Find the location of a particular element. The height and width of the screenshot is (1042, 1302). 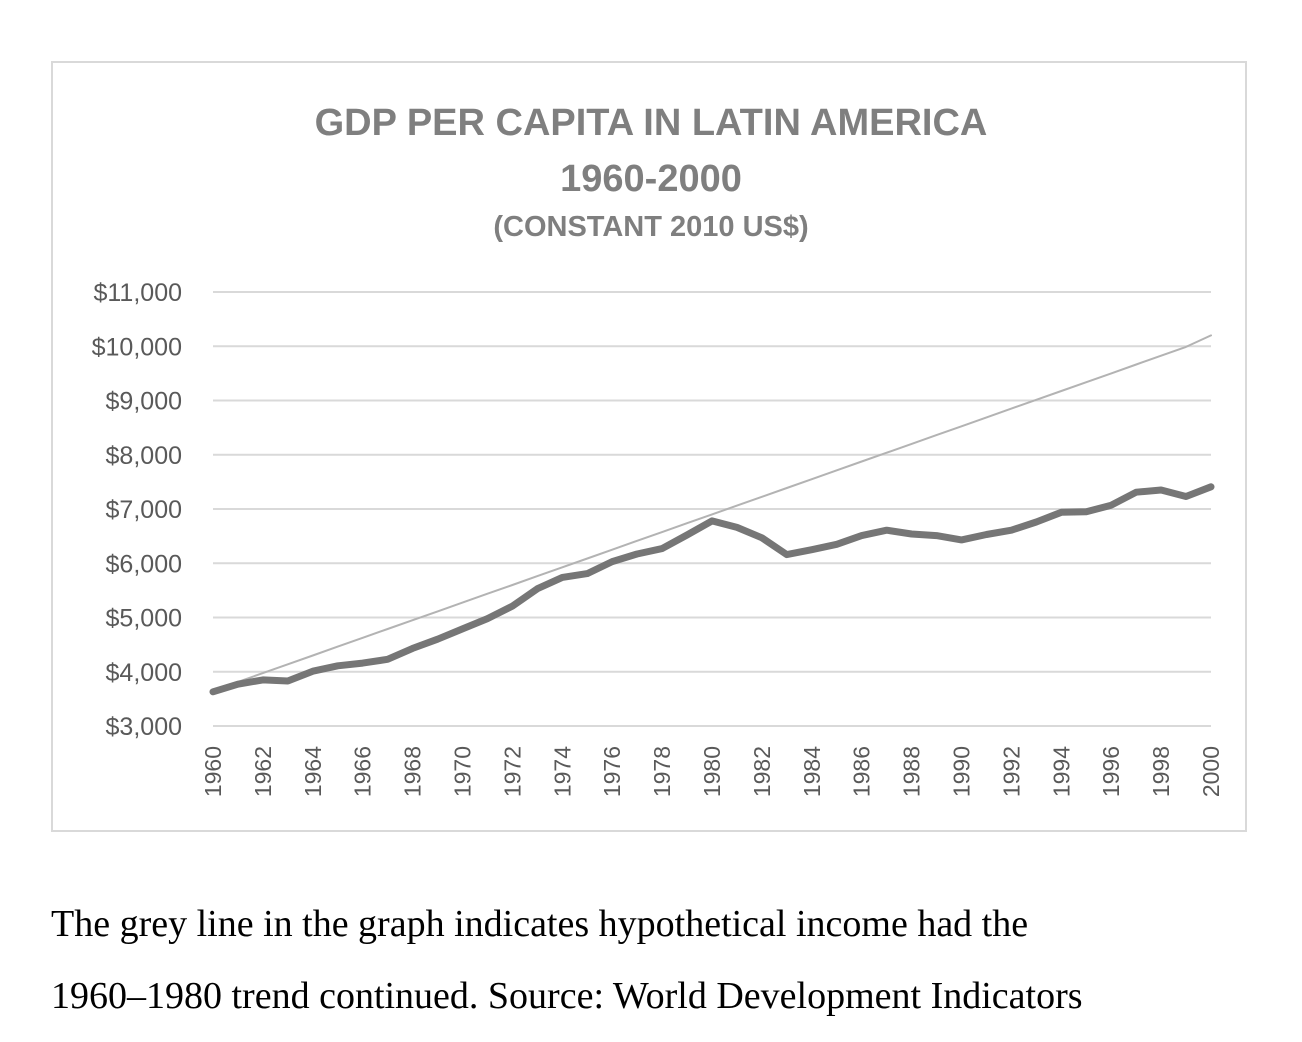

x-tick-label: 1966 is located at coordinates (363, 771).